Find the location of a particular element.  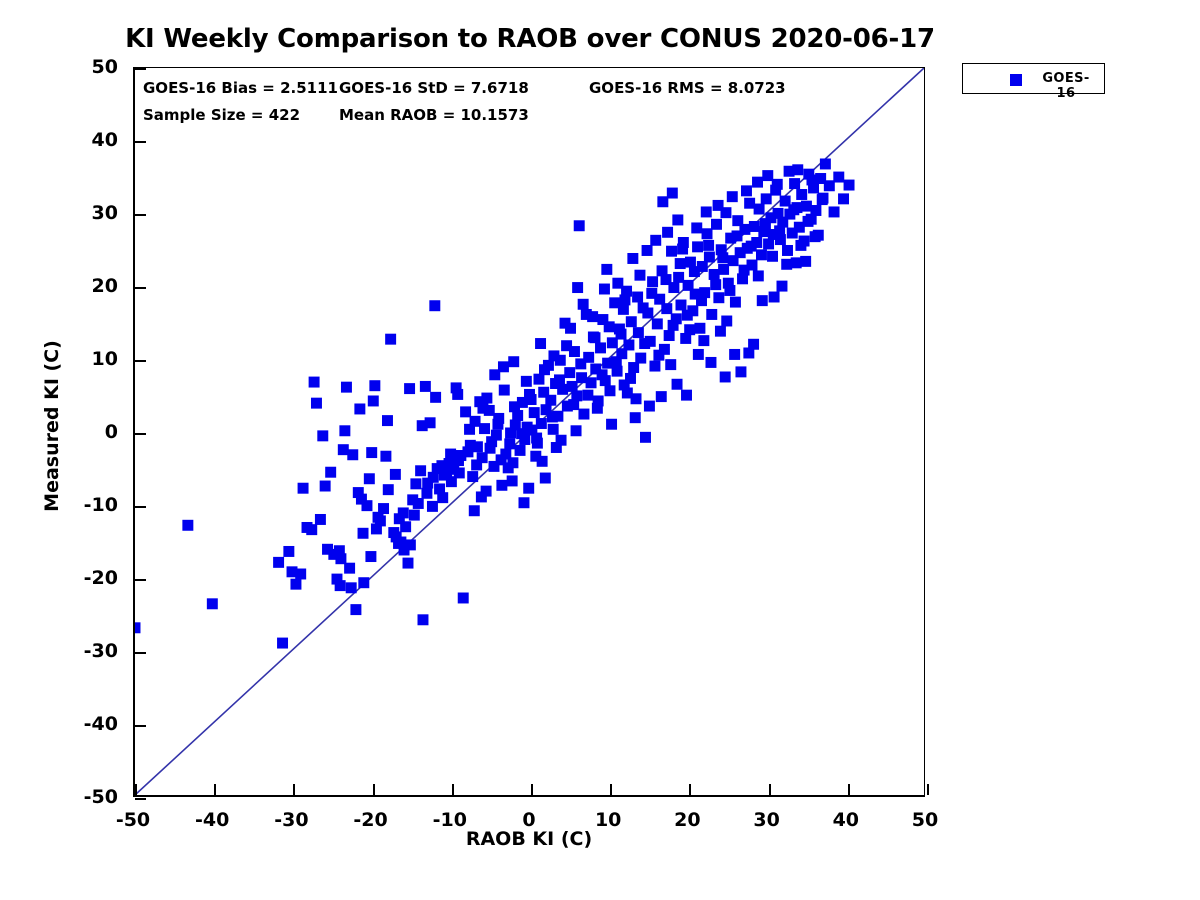

stat-rms: GOES-16 RMS = 8.0723 is located at coordinates (687, 88).